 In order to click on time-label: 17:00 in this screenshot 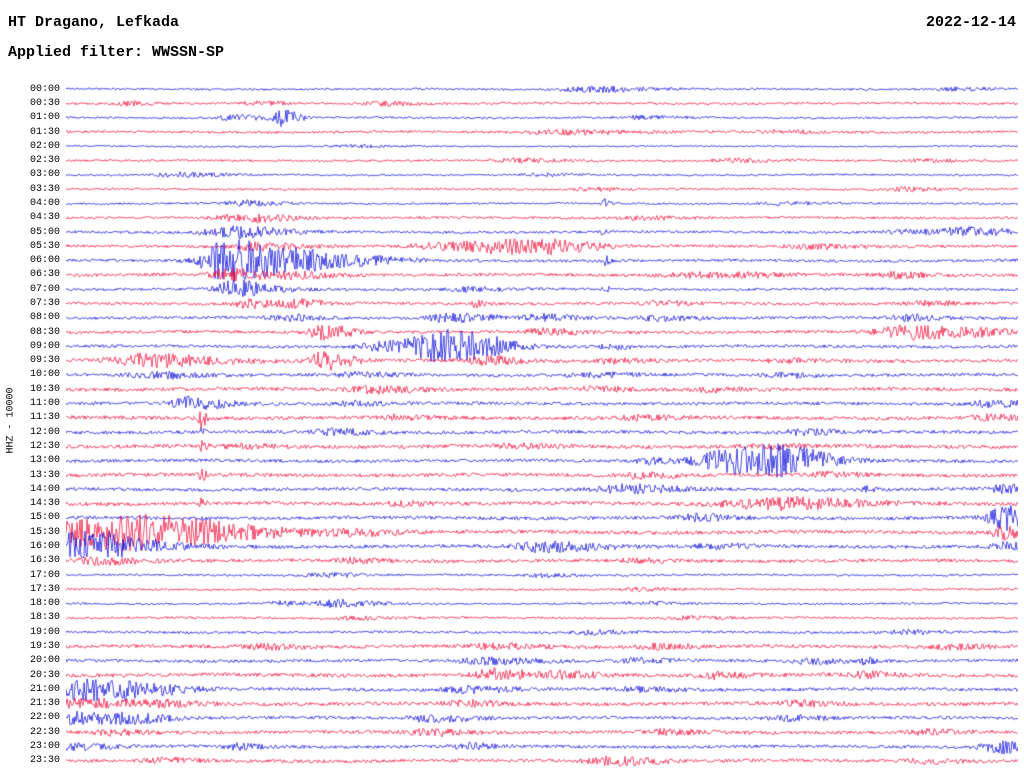, I will do `click(44, 575)`.